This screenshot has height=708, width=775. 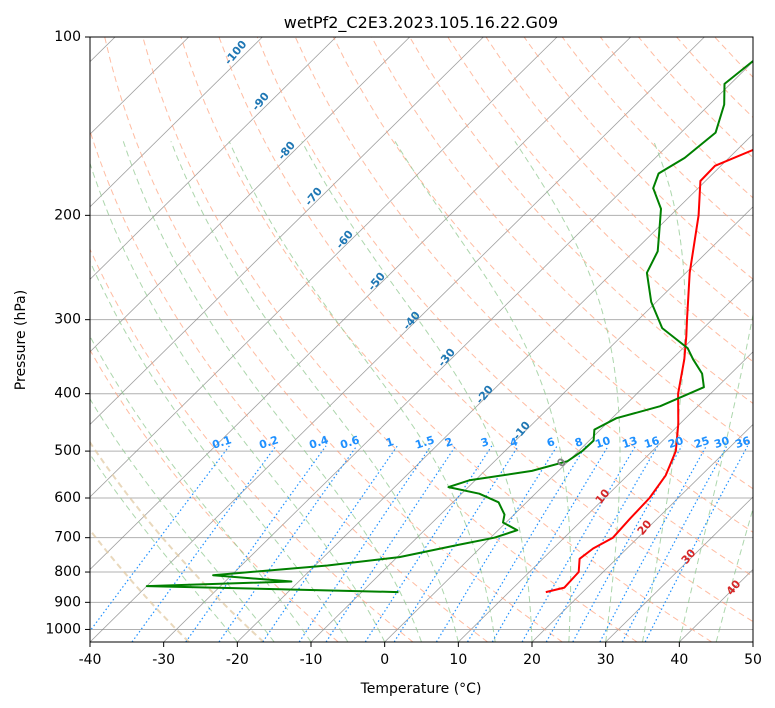 What do you see at coordinates (67, 37) in the screenshot?
I see `y-tick-label: 100` at bounding box center [67, 37].